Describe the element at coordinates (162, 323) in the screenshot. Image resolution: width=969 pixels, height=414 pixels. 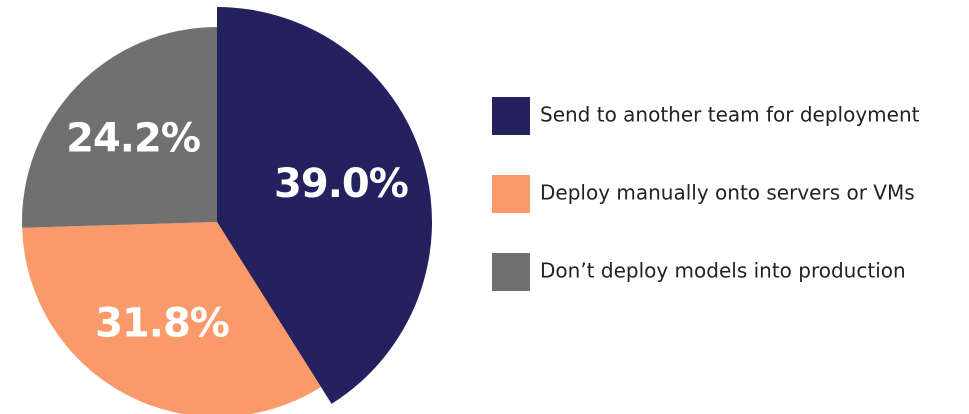
I see `slice-label: 31.8%` at that location.